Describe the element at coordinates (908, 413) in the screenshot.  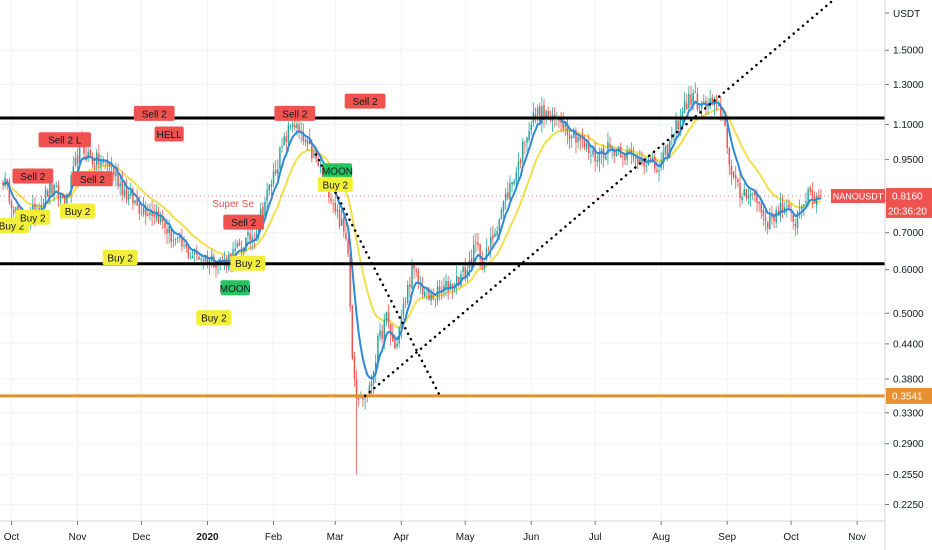
I see `y-tick-label: 0.3300` at that location.